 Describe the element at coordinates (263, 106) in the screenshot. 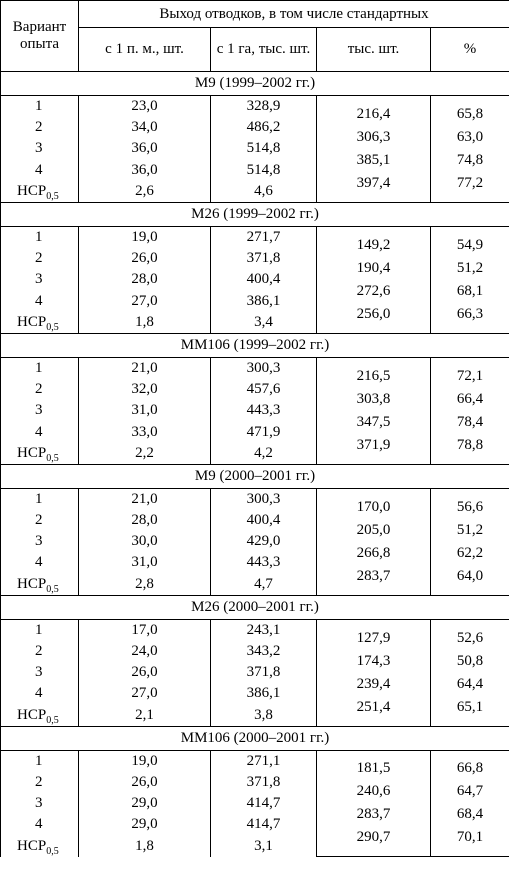

I see `value-cell: 328,9` at that location.